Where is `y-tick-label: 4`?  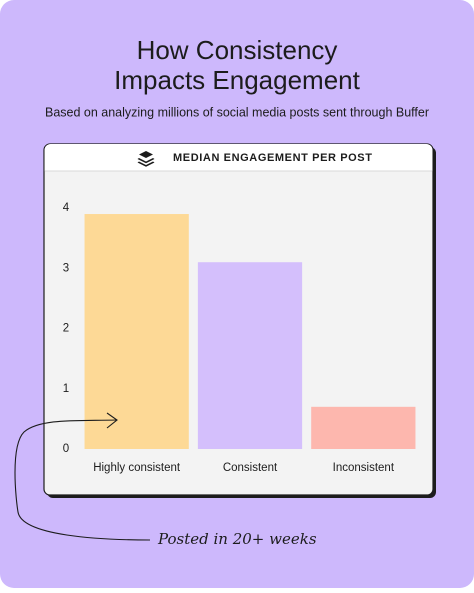
y-tick-label: 4 is located at coordinates (66, 208).